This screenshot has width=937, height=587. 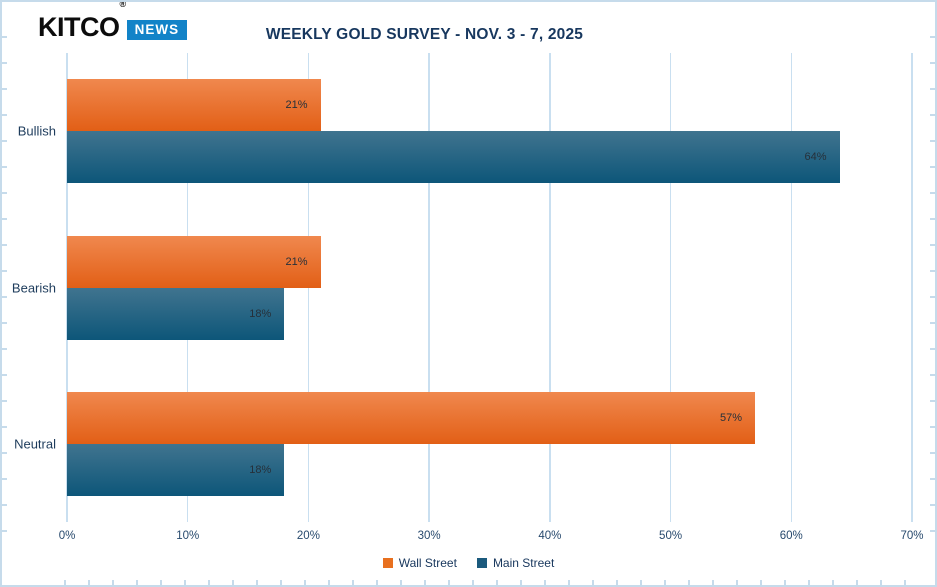 What do you see at coordinates (481, 563) in the screenshot?
I see `legend-swatch-main-street` at bounding box center [481, 563].